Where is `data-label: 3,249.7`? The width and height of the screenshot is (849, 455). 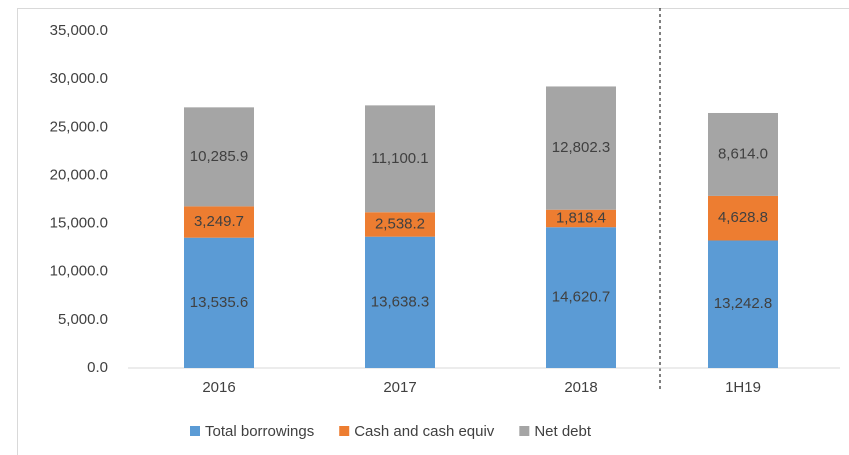 data-label: 3,249.7 is located at coordinates (219, 221).